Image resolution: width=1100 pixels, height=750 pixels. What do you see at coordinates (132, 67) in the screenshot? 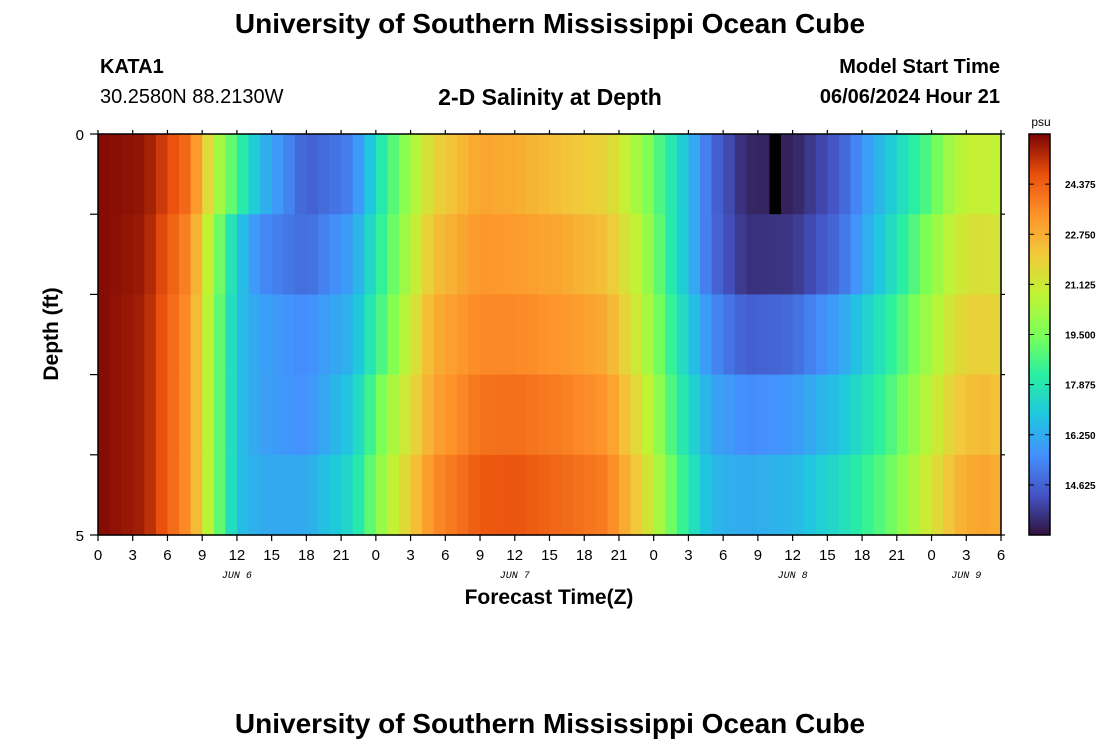
I see `station-id: KATA1` at bounding box center [132, 67].